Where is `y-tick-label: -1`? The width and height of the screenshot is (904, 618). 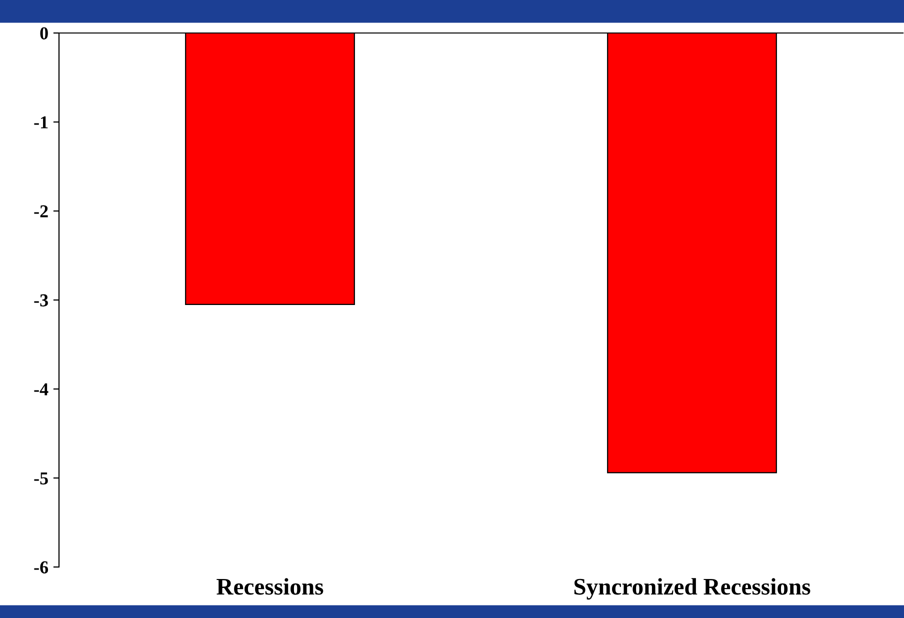 y-tick-label: -1 is located at coordinates (41, 122).